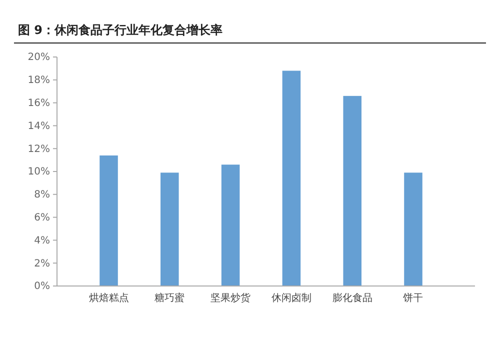  Describe the element at coordinates (230, 298) in the screenshot. I see `x-tick-label: 坚果炒货` at that location.